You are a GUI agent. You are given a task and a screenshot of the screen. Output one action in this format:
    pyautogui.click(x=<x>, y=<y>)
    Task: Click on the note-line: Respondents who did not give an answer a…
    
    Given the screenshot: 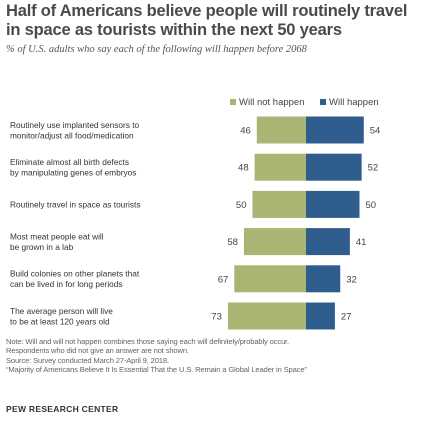 What is the action you would take?
    pyautogui.click(x=97, y=351)
    